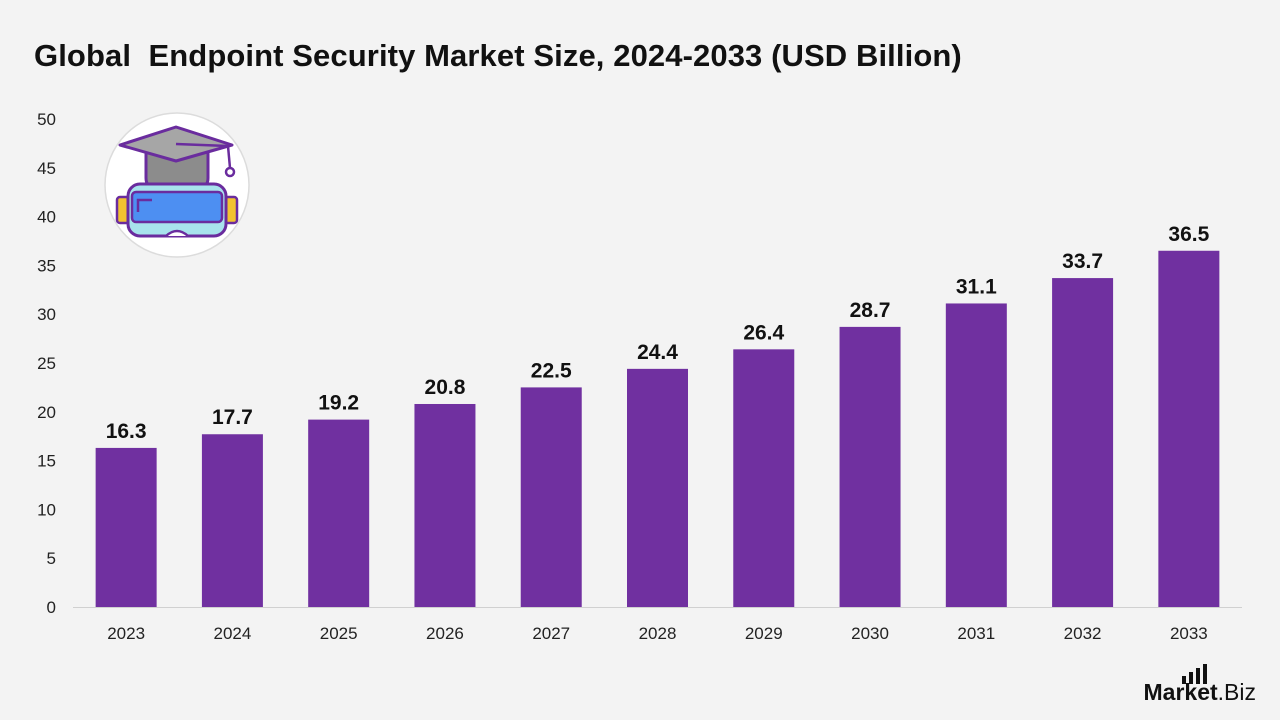 The width and height of the screenshot is (1280, 720). I want to click on data-label: 28.7, so click(870, 310).